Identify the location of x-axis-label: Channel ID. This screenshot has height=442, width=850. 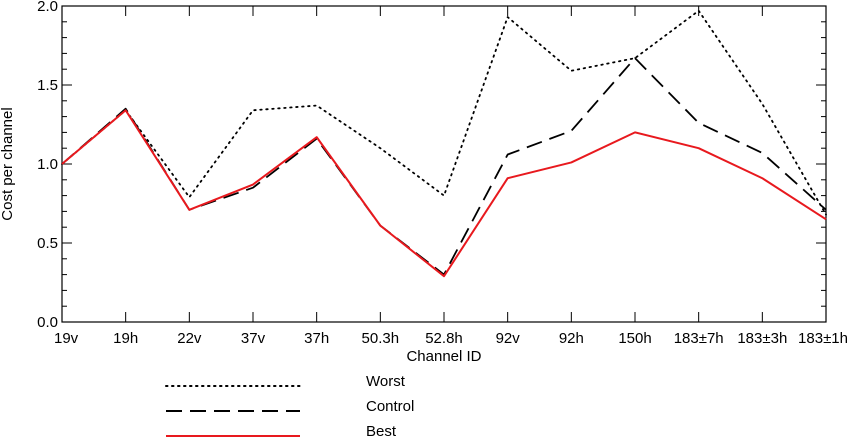
(443, 356).